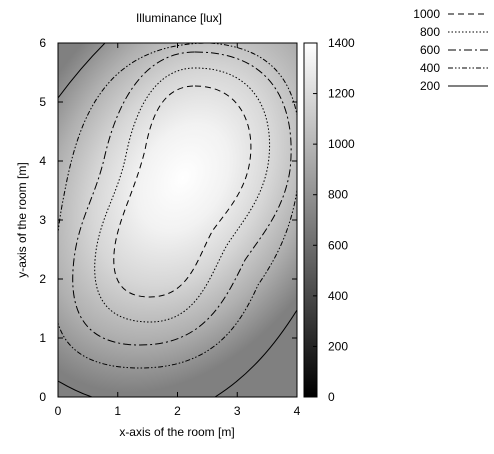 This screenshot has height=454, width=494. What do you see at coordinates (426, 14) in the screenshot?
I see `legend-label: 1000` at bounding box center [426, 14].